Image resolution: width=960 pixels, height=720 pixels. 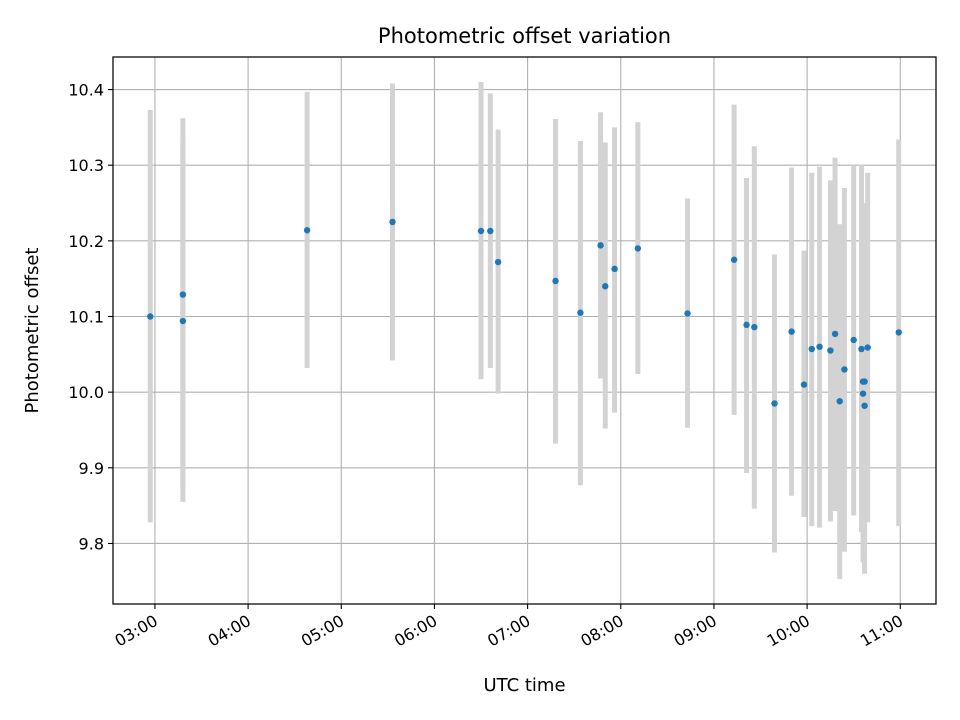 I want to click on y-tick-label: 10.0, so click(x=86, y=392).